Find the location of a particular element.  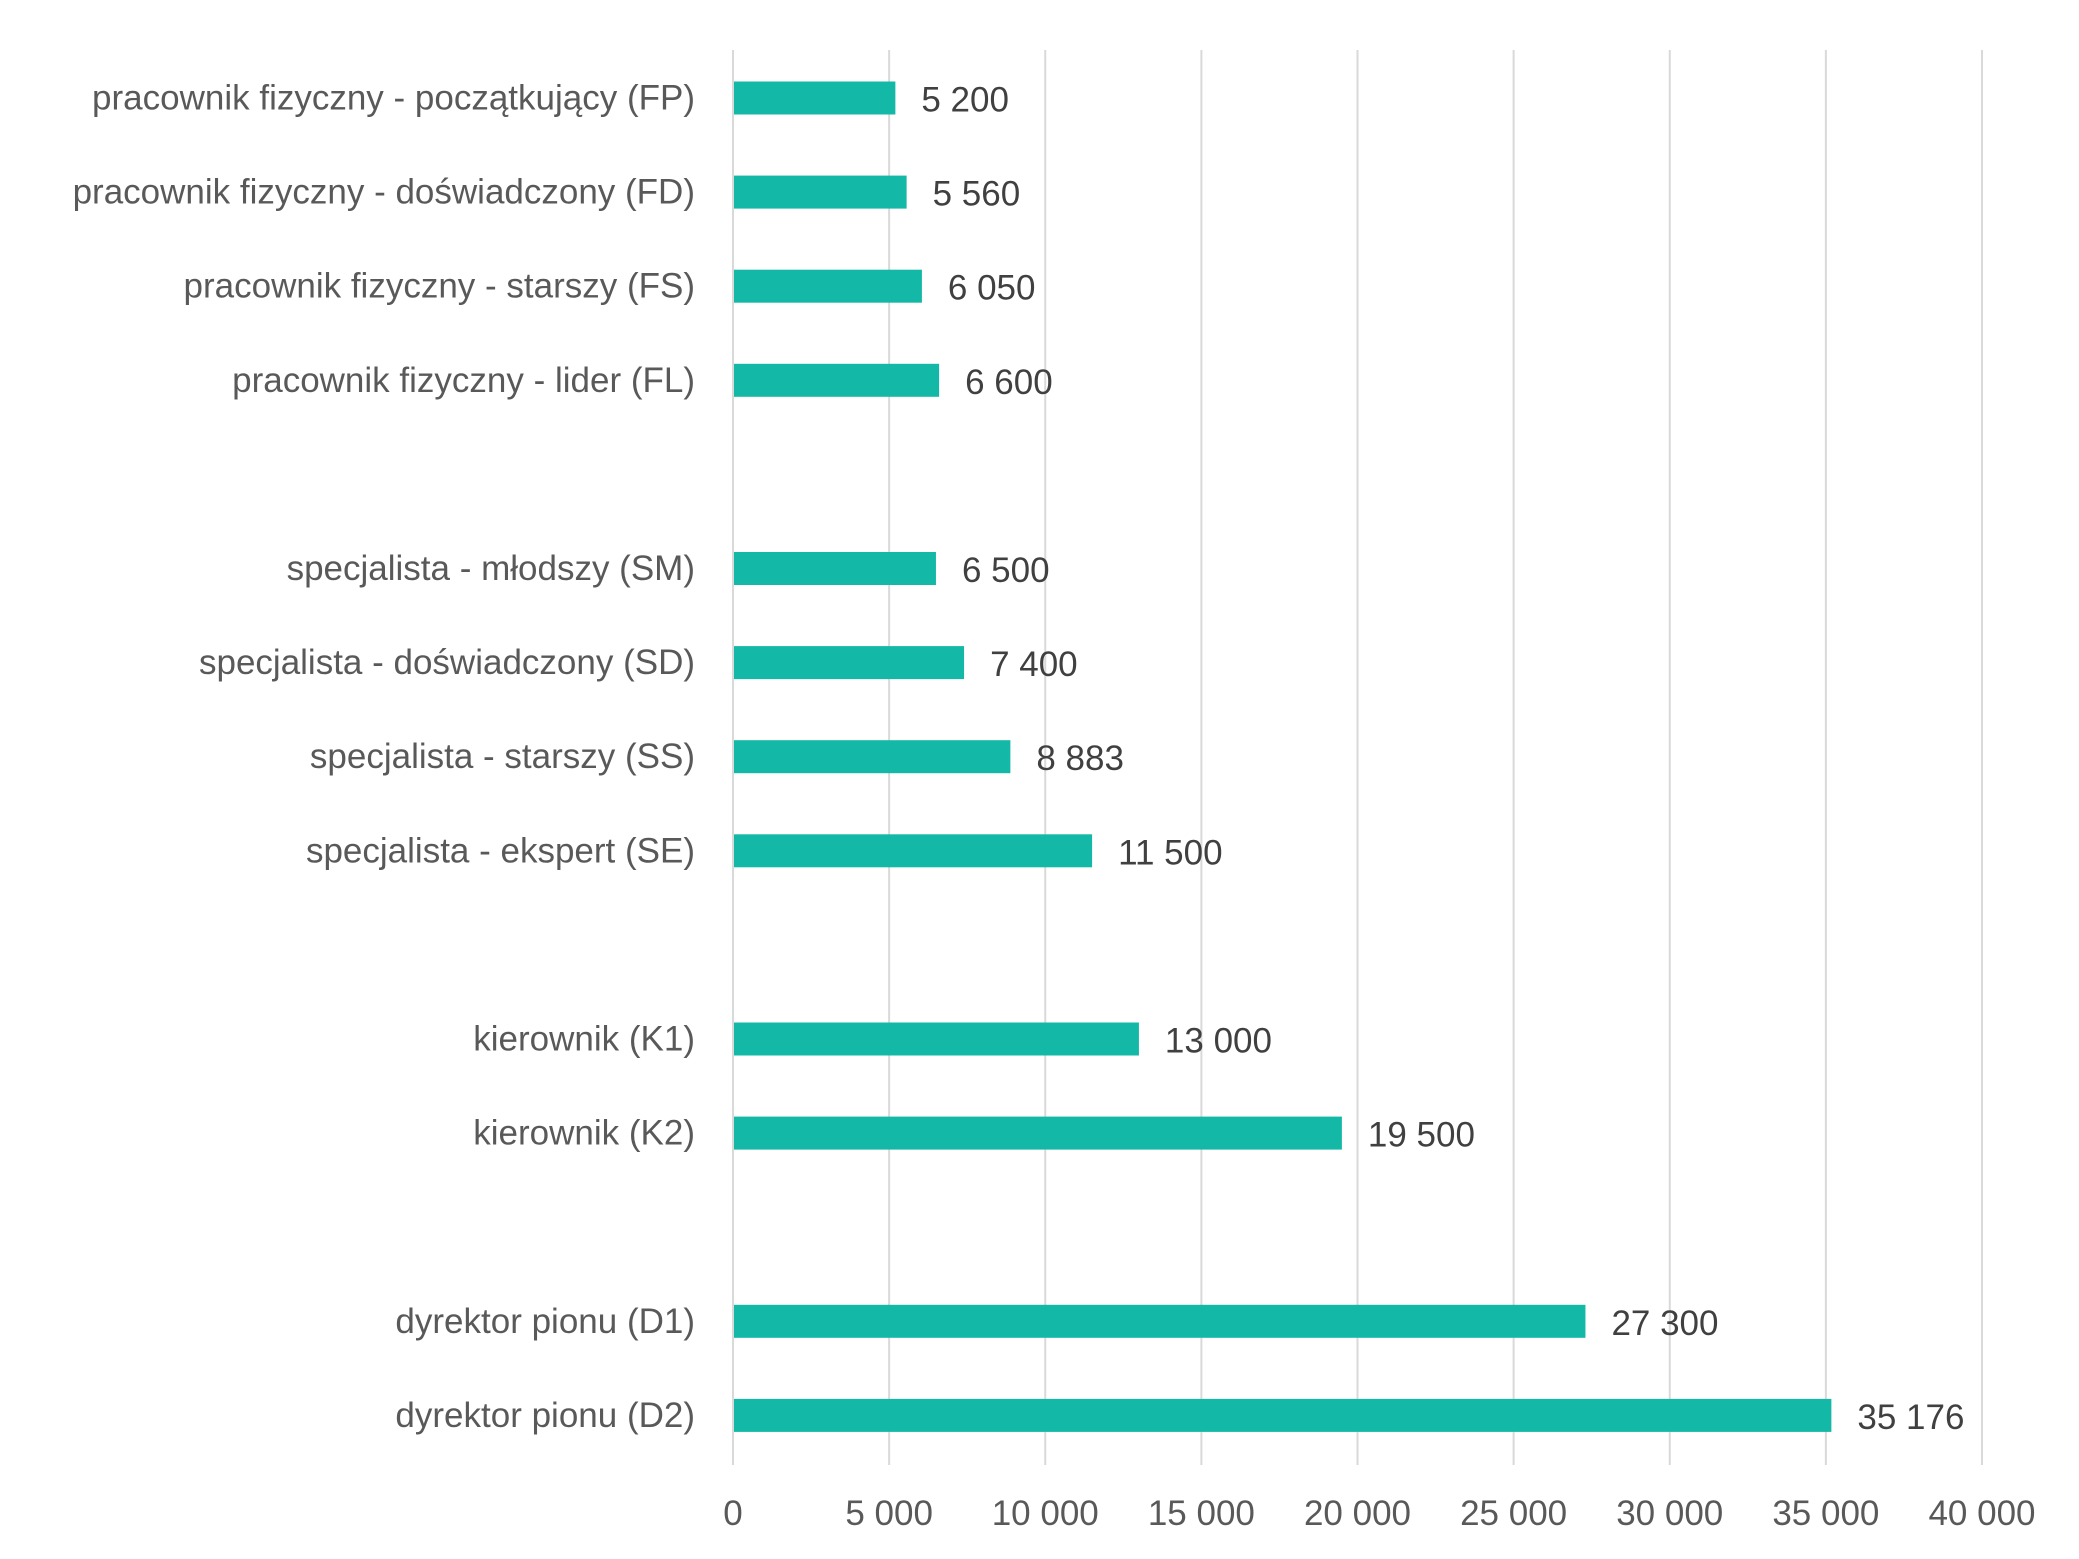

x-tick-label: 30 000 is located at coordinates (1669, 1513).